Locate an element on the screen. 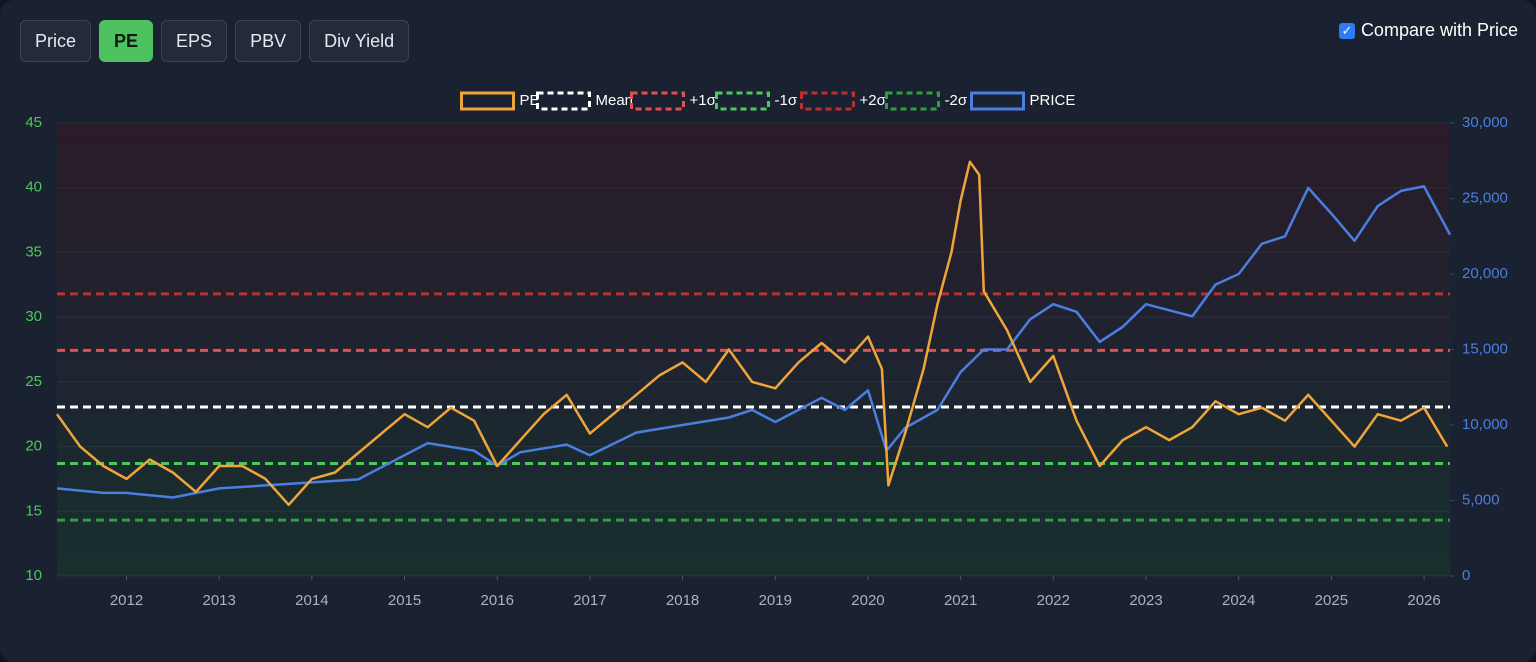 This screenshot has height=662, width=1536. y2-tick-label: 15,000 is located at coordinates (1485, 348).